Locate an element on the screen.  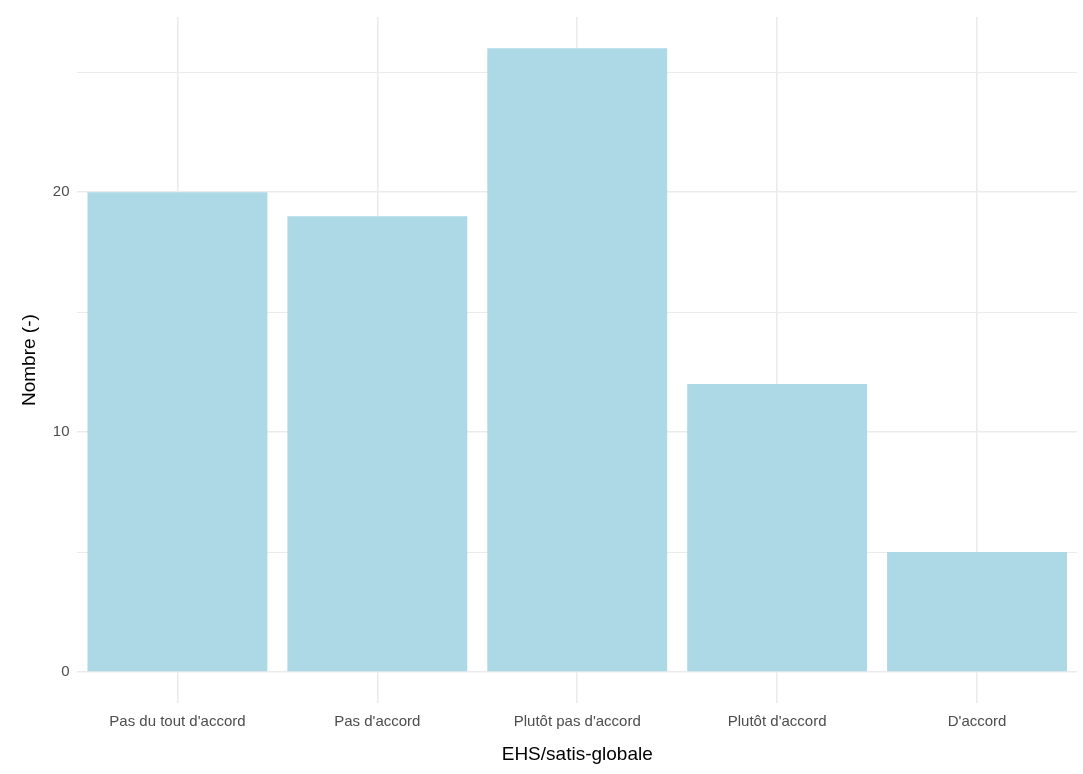
x-tick-label: Plutôt pas d'accord is located at coordinates (577, 721).